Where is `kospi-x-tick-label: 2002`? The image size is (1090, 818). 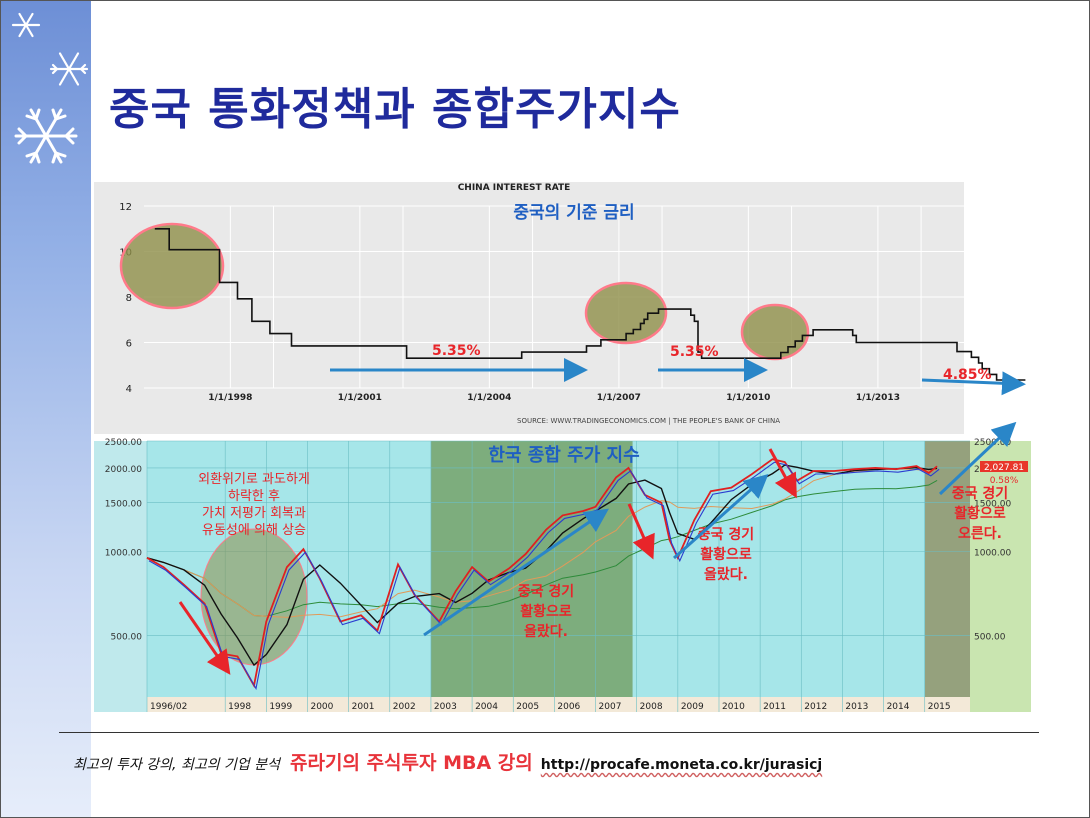
kospi-x-tick-label: 2002 is located at coordinates (404, 707).